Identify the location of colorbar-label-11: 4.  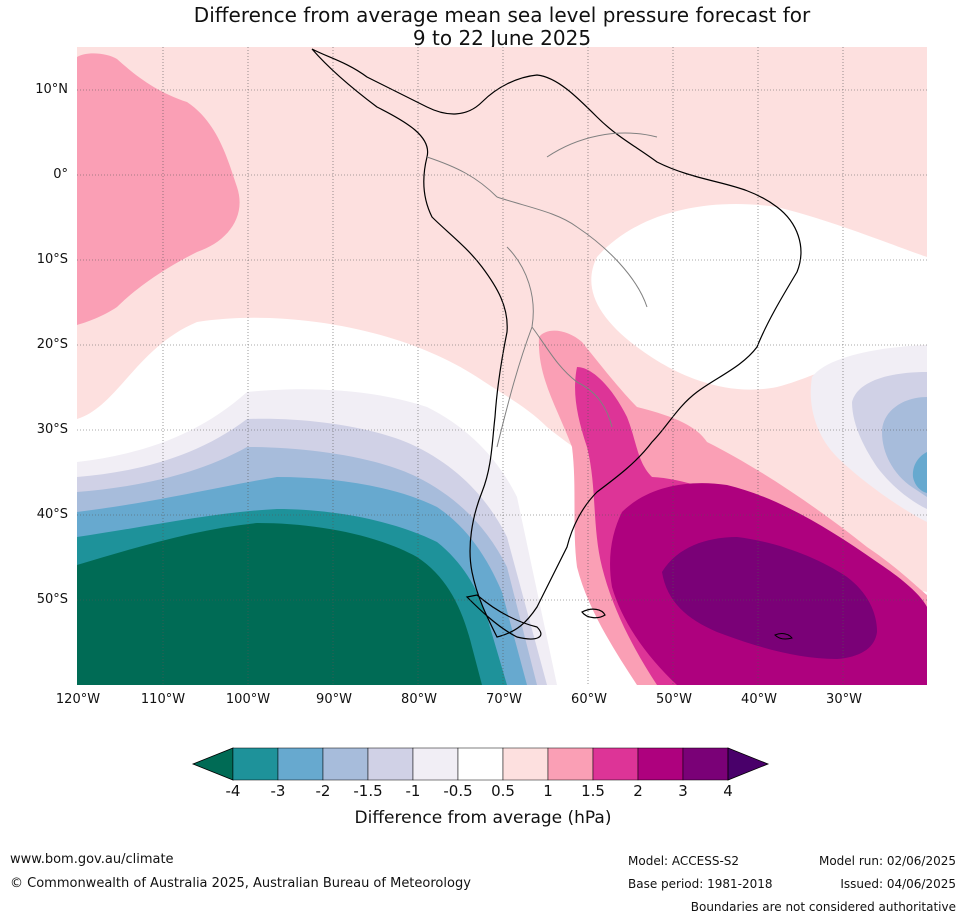
(728, 791).